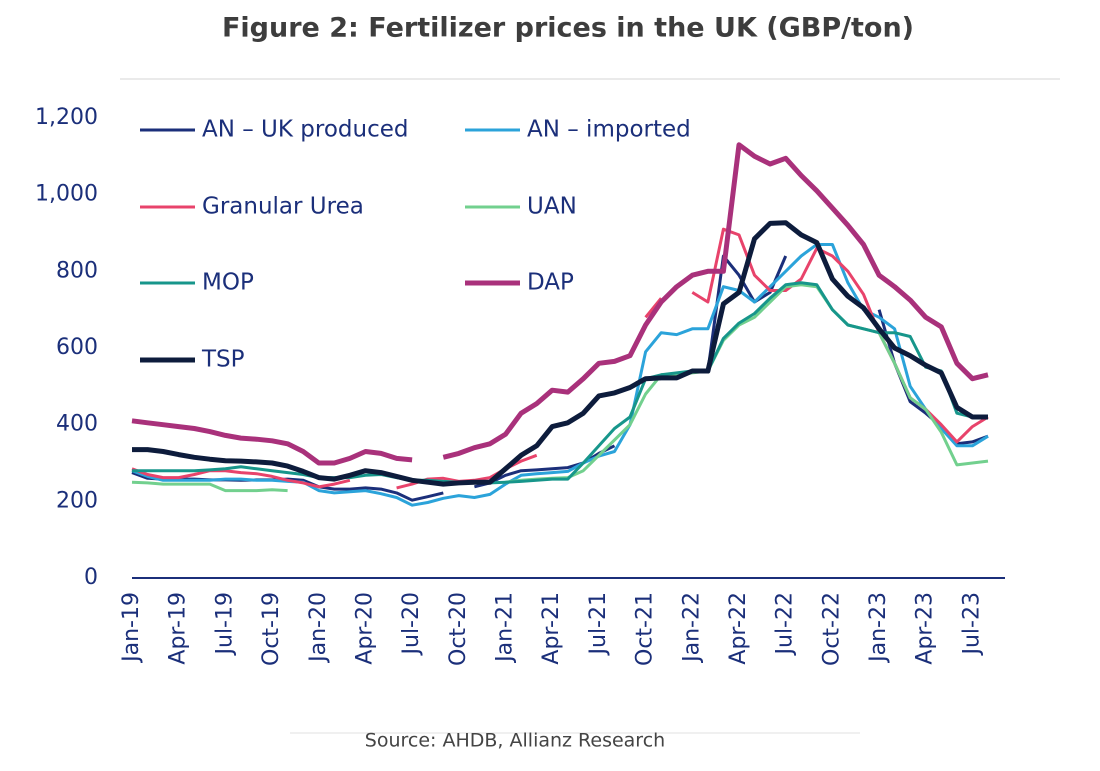 This screenshot has width=1100, height=771. Describe the element at coordinates (223, 360) in the screenshot. I see `legend-label: TSP` at that location.